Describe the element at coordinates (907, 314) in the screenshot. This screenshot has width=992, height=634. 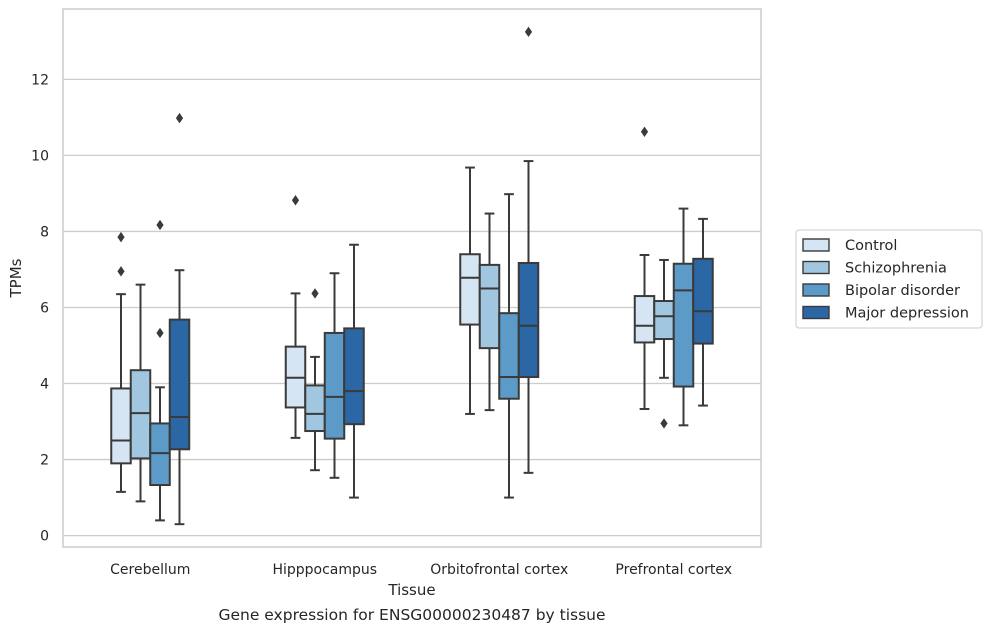
I see `legend-label: Major depression` at that location.